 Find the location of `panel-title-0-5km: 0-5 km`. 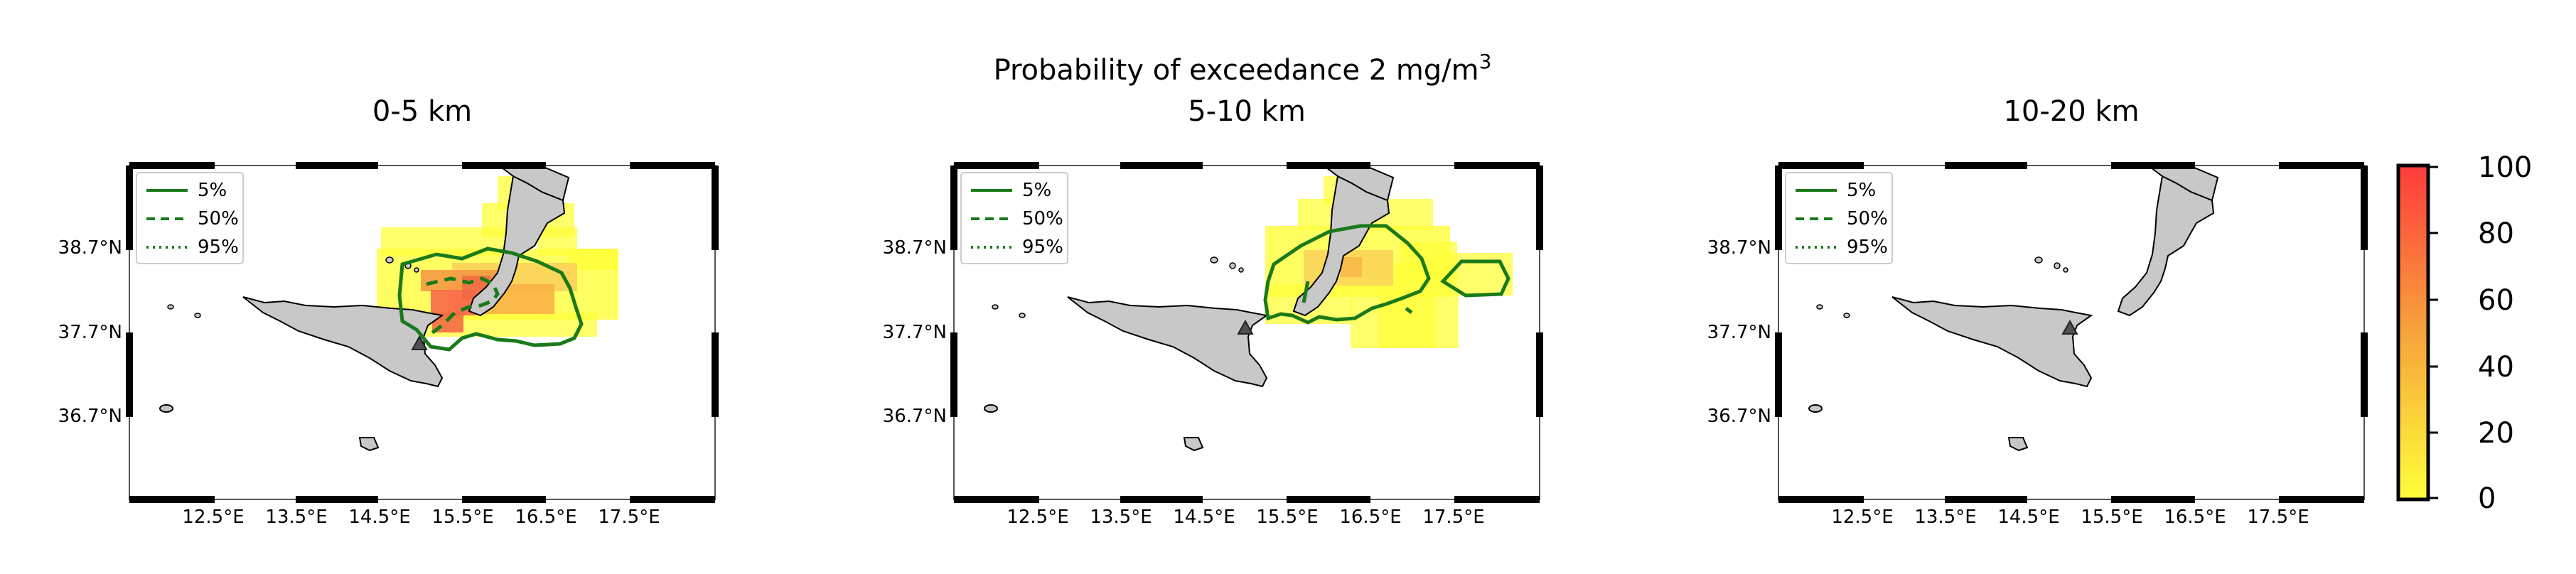

panel-title-0-5km: 0-5 km is located at coordinates (422, 111).